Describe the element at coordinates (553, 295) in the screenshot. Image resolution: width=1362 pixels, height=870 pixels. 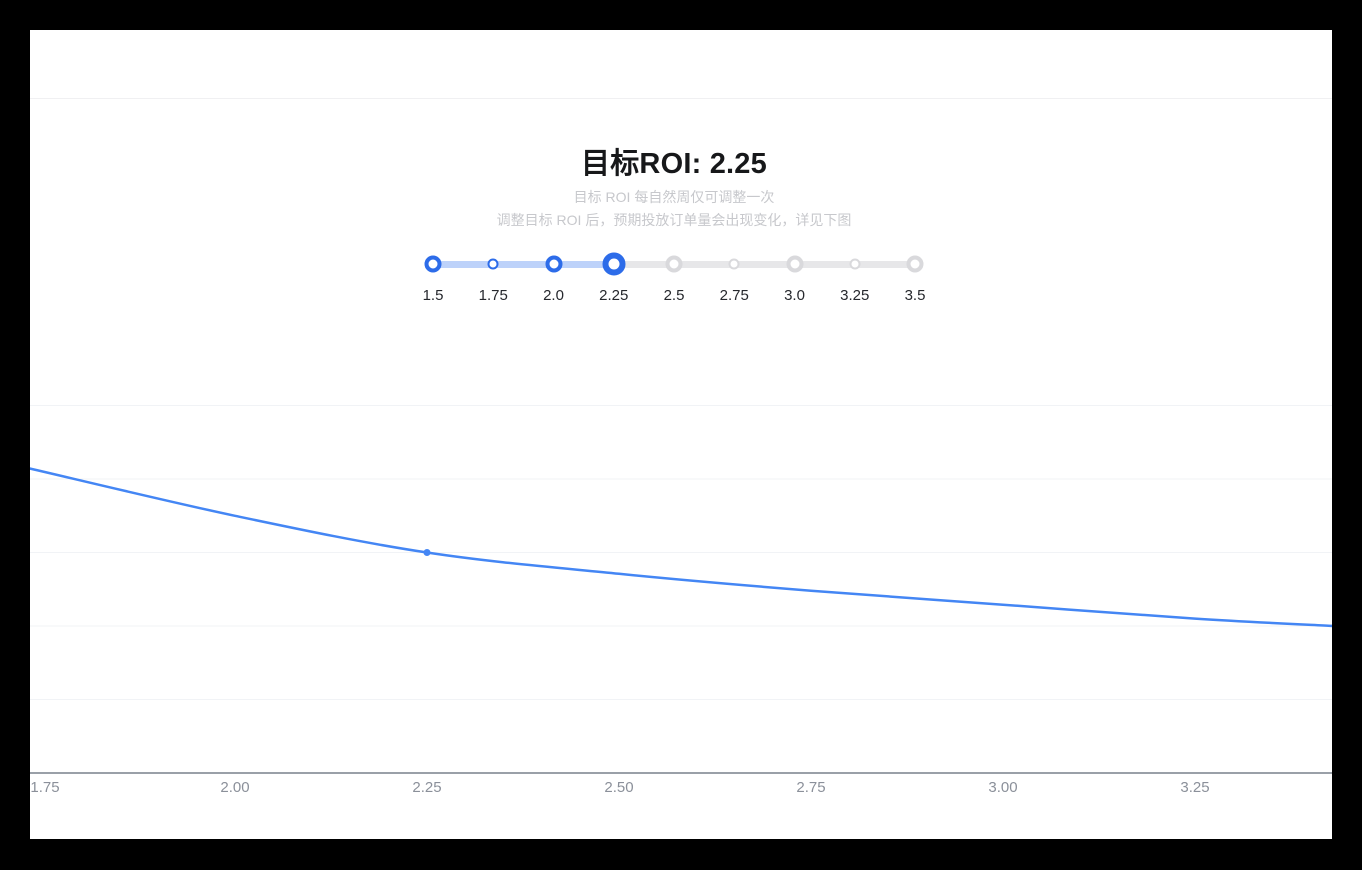
I see `slider-stop-label: 2.0` at that location.